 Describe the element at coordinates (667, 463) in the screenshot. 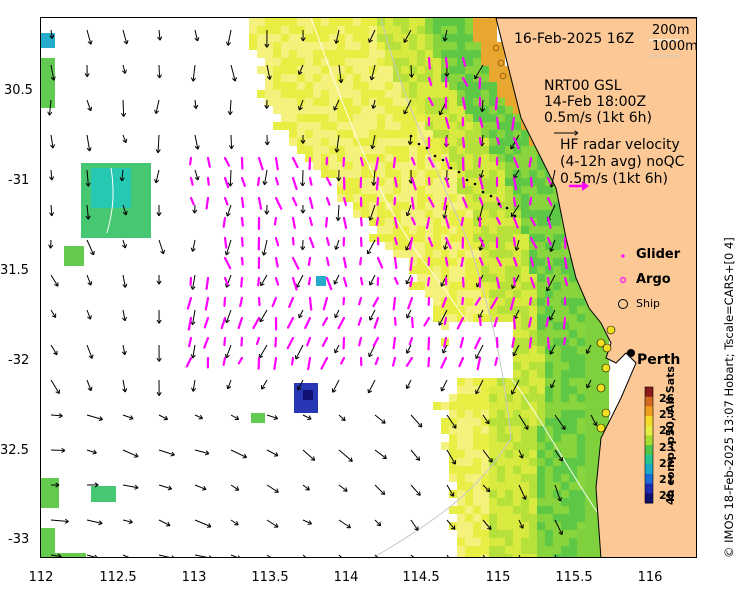

I see `colorbar-tick: 22` at that location.